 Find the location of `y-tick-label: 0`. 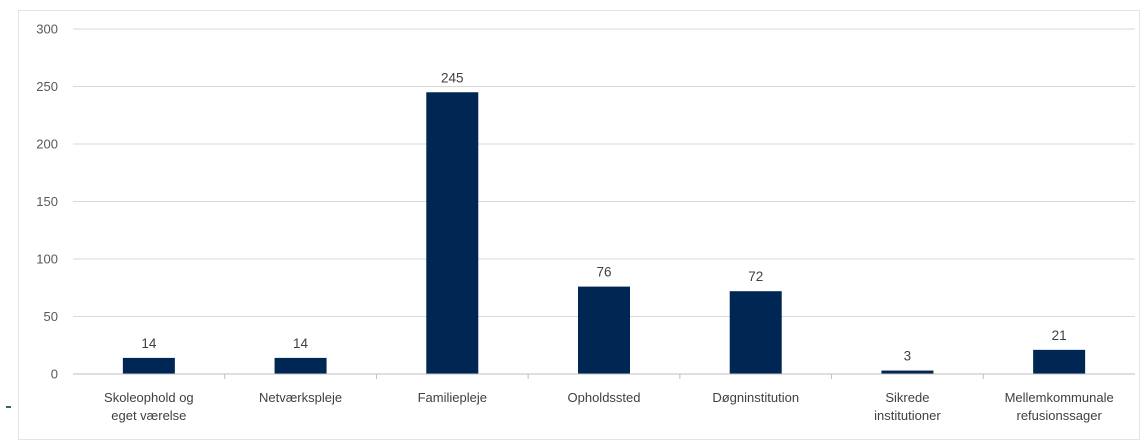

y-tick-label: 0 is located at coordinates (54, 374).